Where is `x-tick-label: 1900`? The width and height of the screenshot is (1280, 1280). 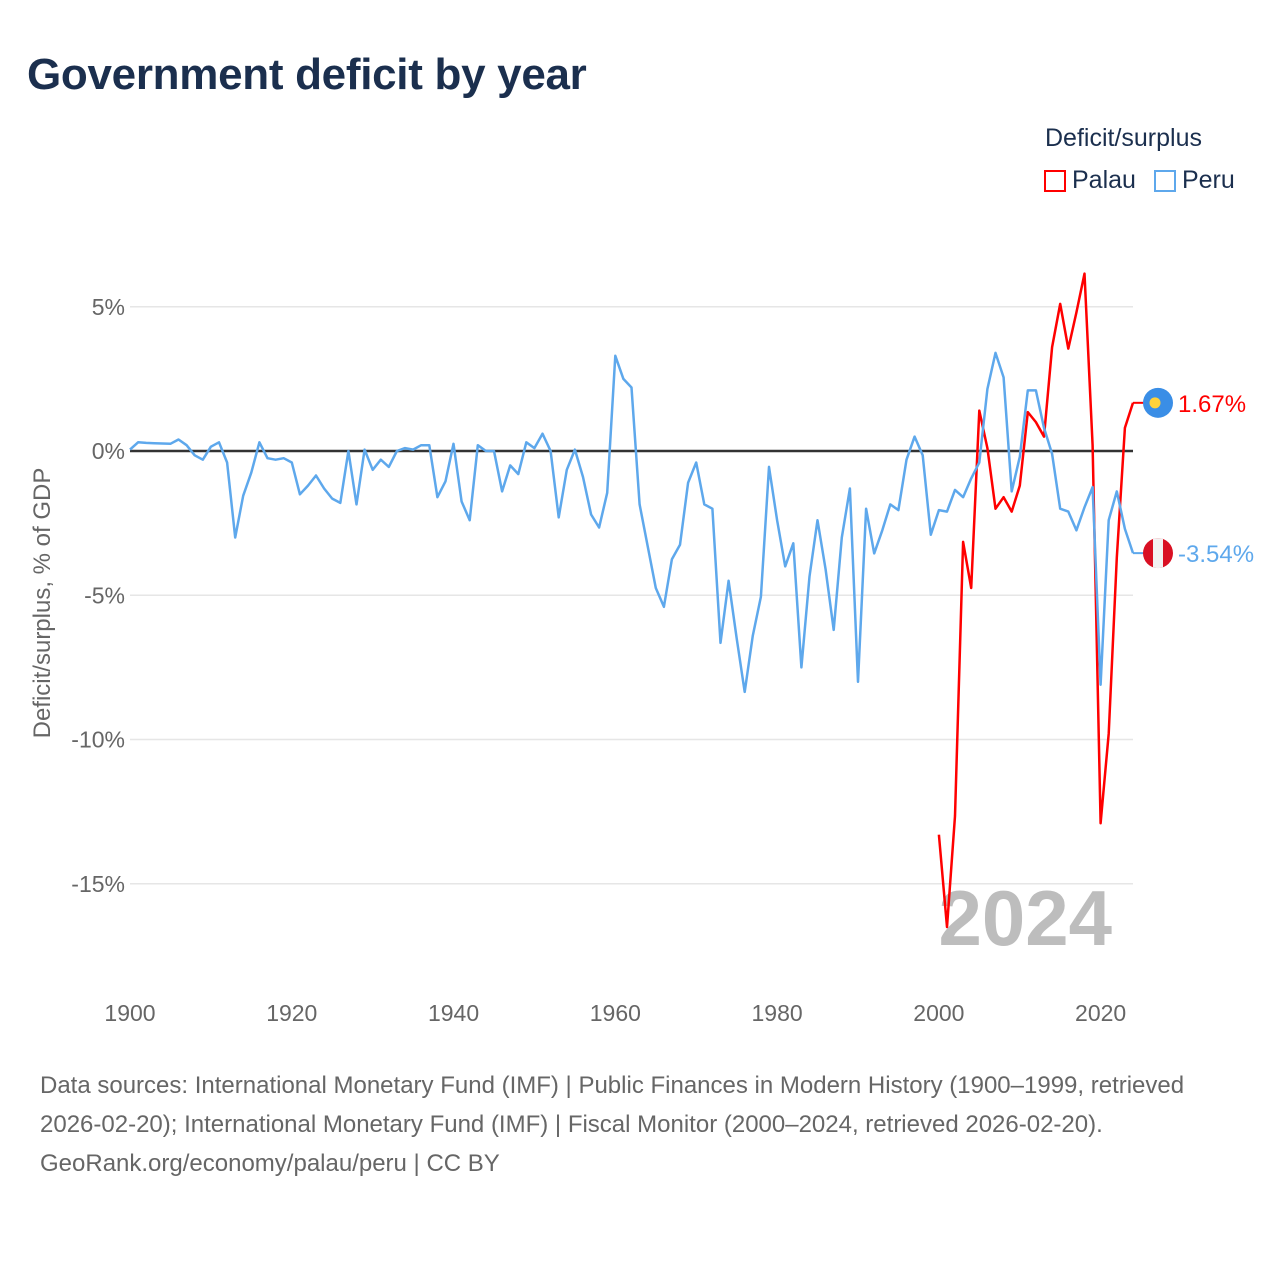
x-tick-label: 1900 is located at coordinates (129, 1013).